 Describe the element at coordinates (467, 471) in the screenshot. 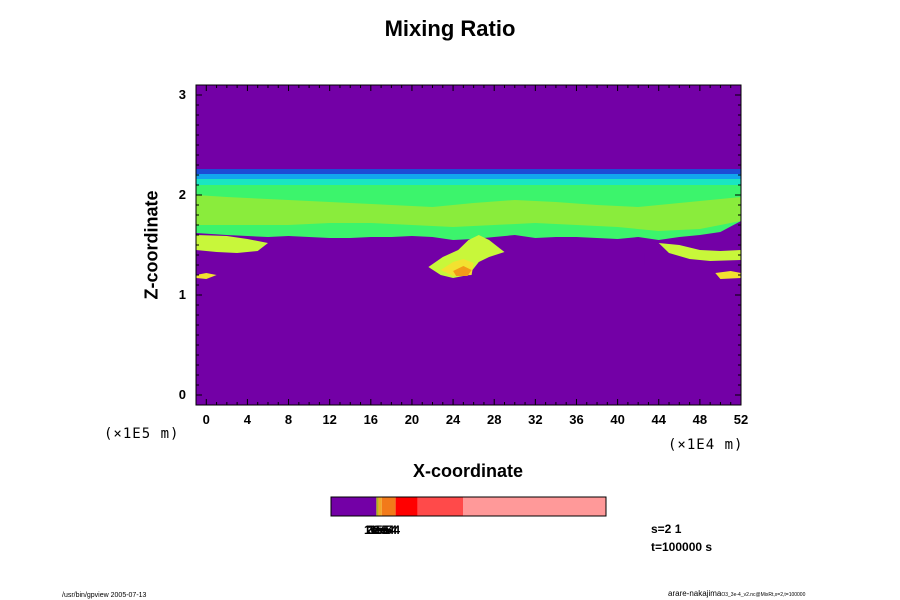

I see `x-axis-label: X-coordinate` at that location.